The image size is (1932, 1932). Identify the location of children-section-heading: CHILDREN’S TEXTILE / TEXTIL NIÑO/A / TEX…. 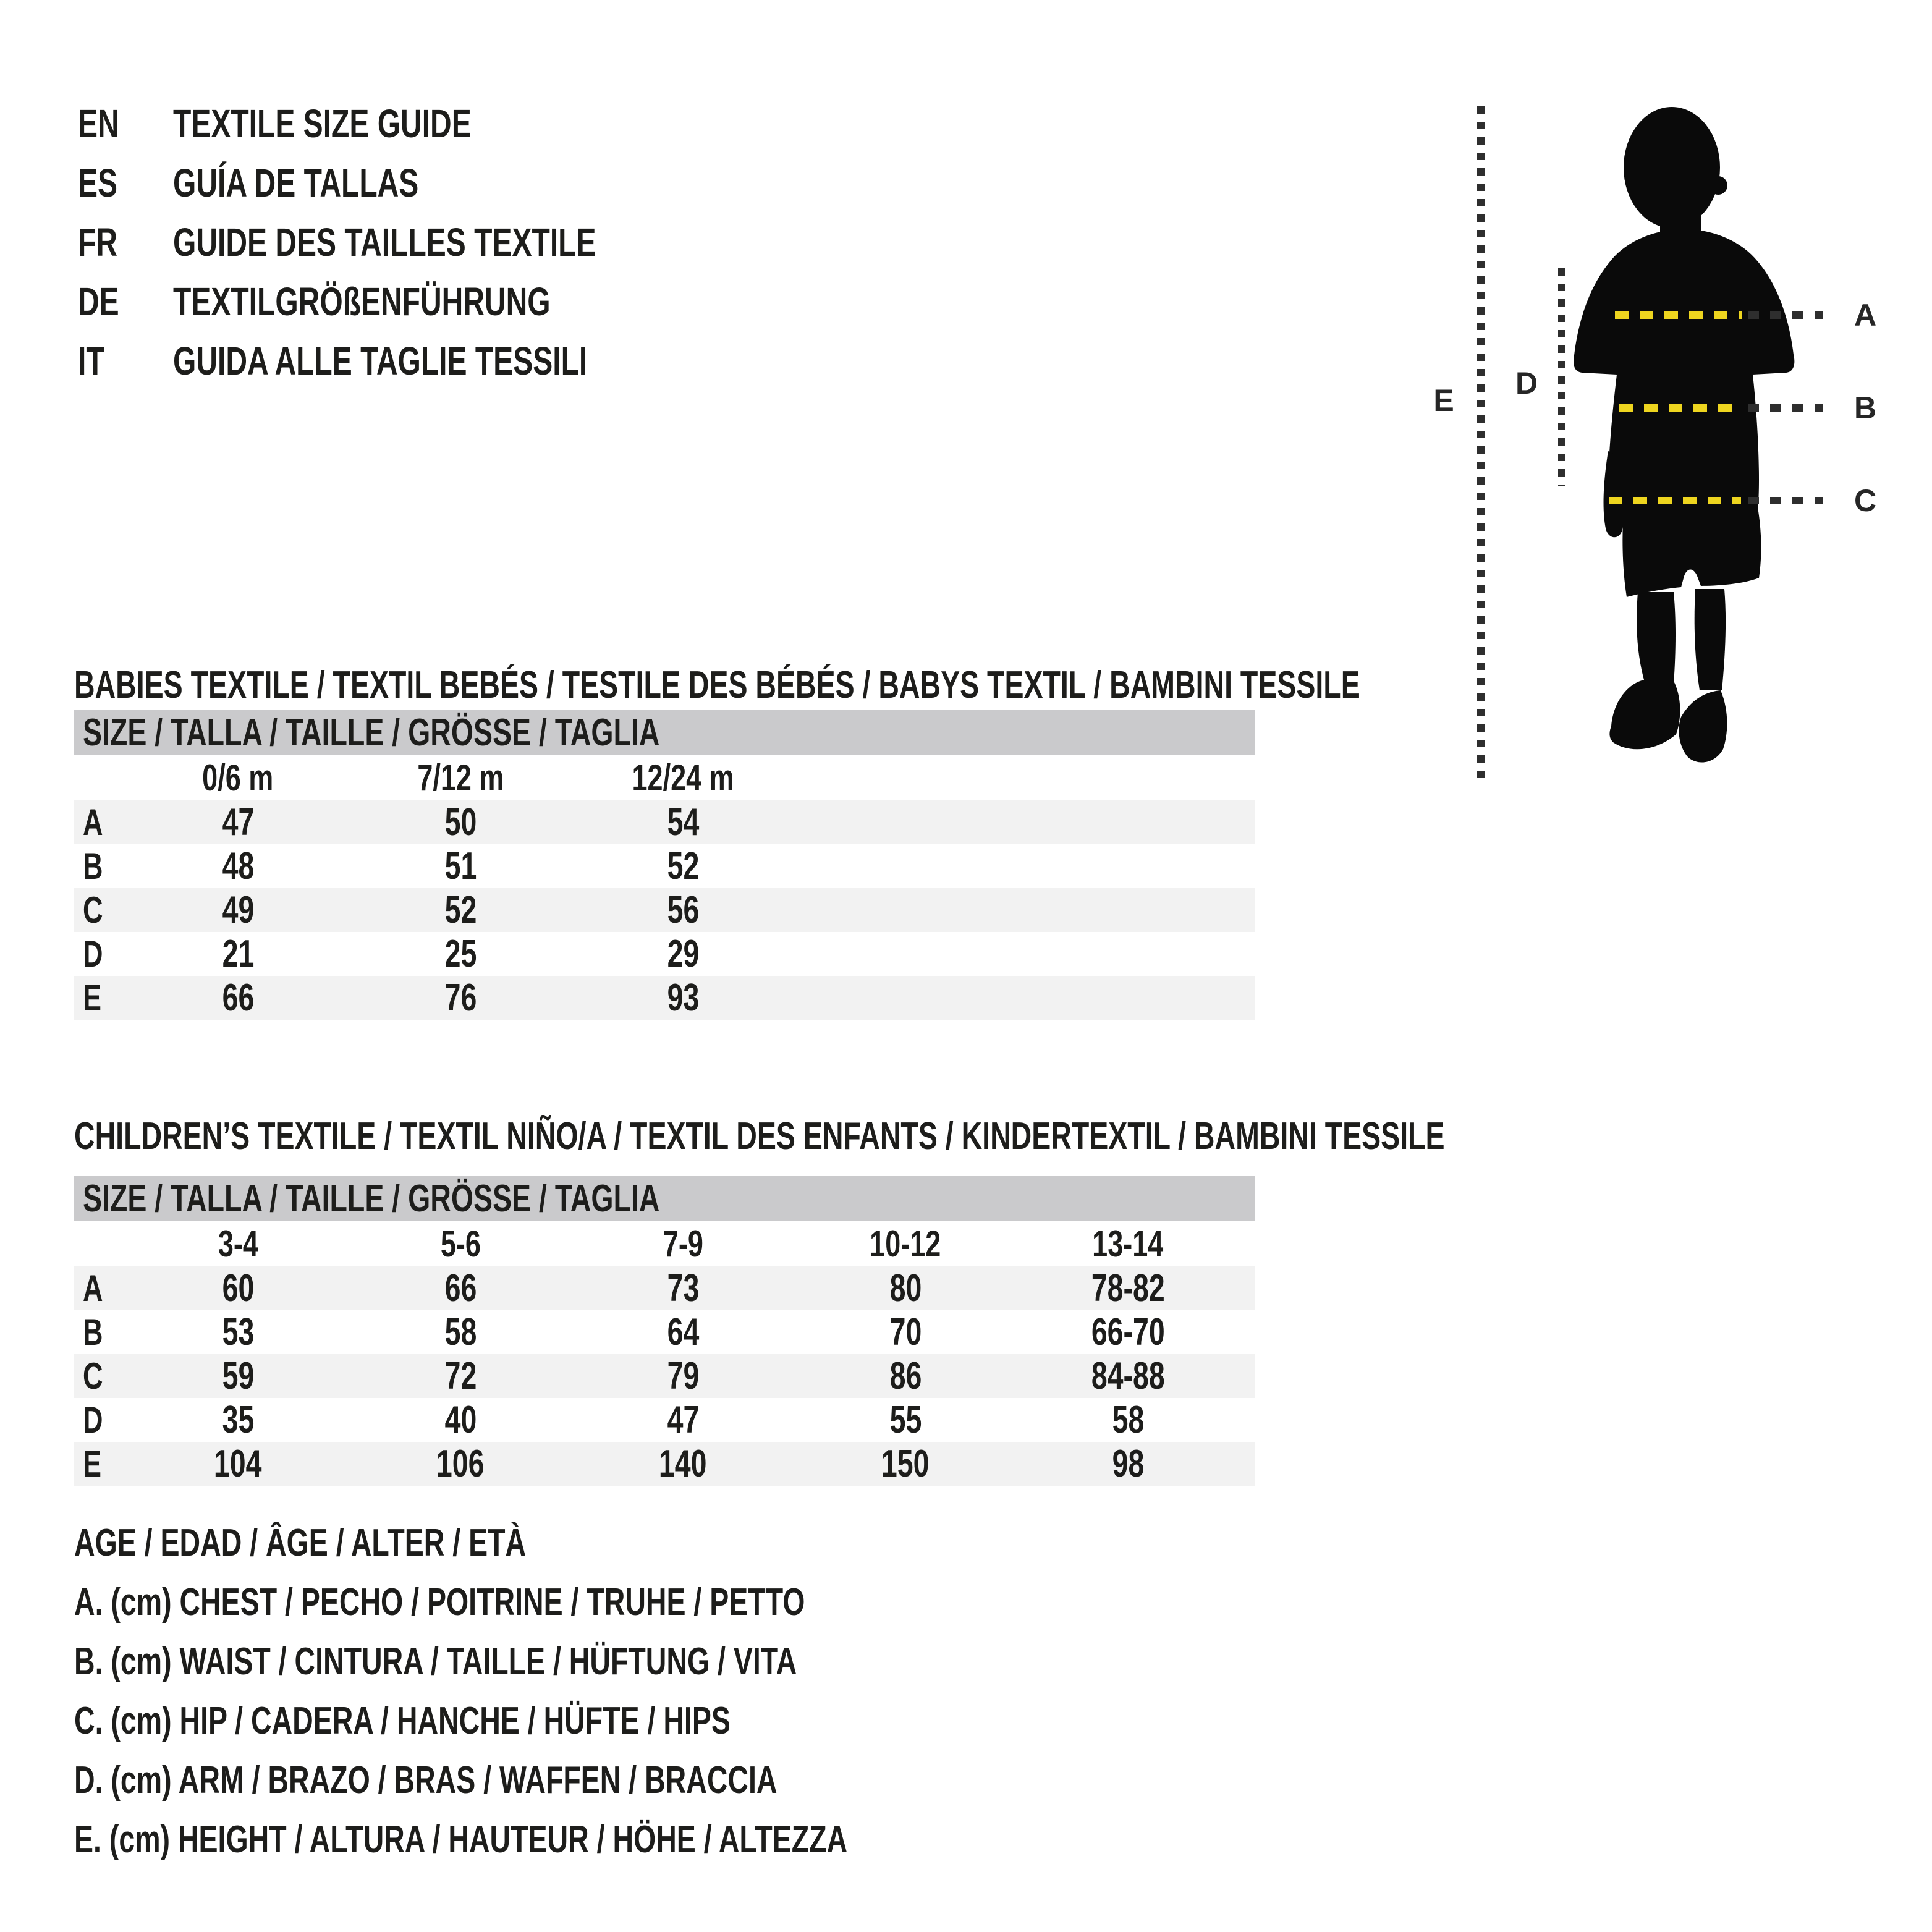
(759, 1136).